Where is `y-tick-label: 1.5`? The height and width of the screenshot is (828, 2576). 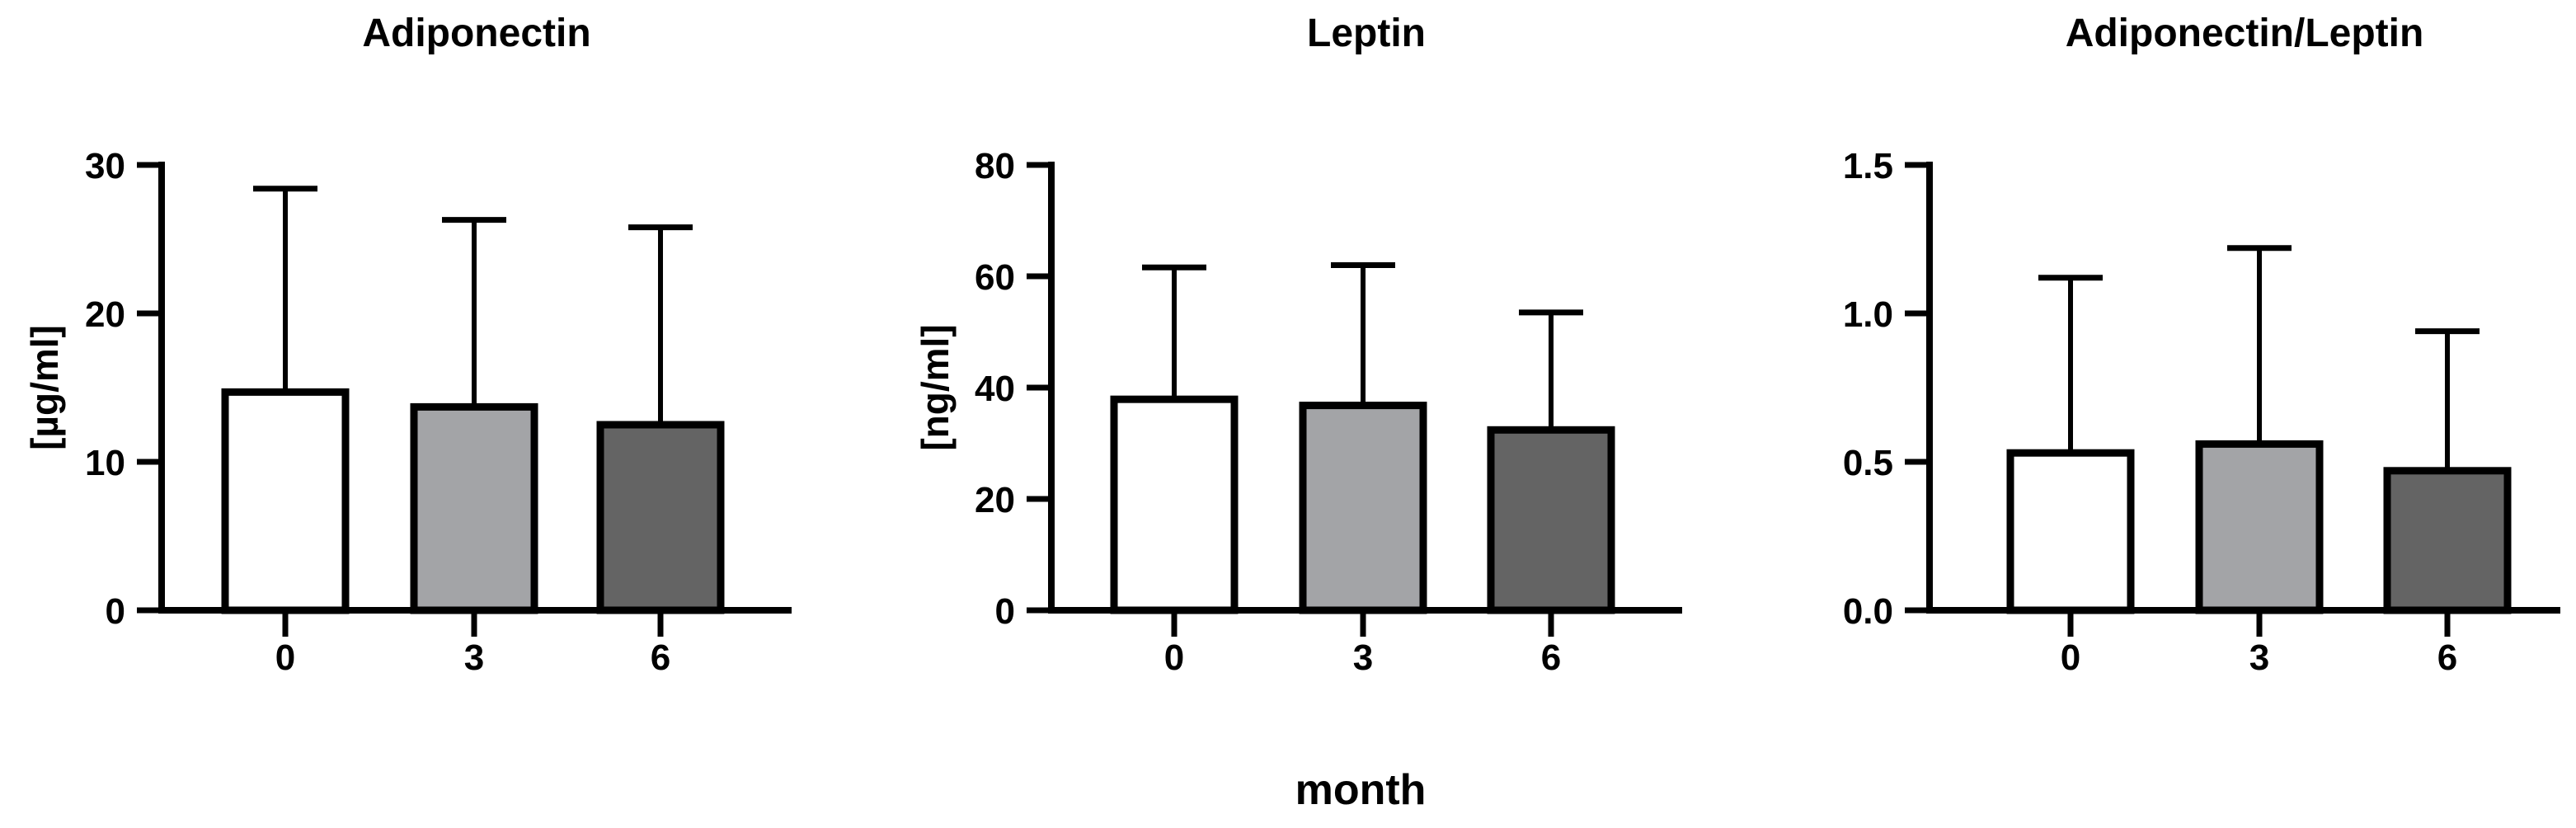
y-tick-label: 1.5 is located at coordinates (1868, 166).